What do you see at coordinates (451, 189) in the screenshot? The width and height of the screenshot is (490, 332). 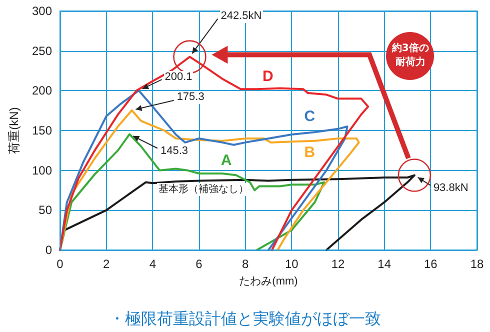 I see `annotation: 93.8kN` at bounding box center [451, 189].